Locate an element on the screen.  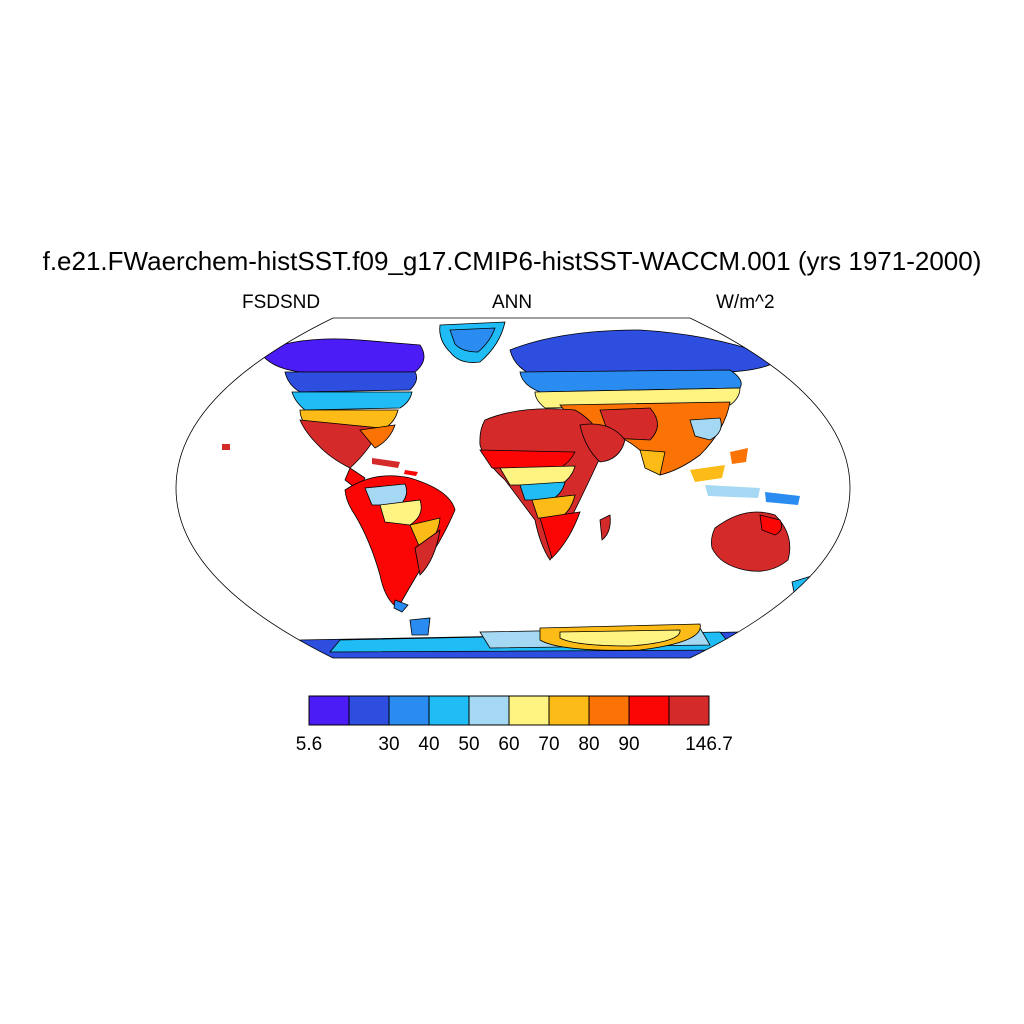
colorbar-tick-label: 80 is located at coordinates (589, 744).